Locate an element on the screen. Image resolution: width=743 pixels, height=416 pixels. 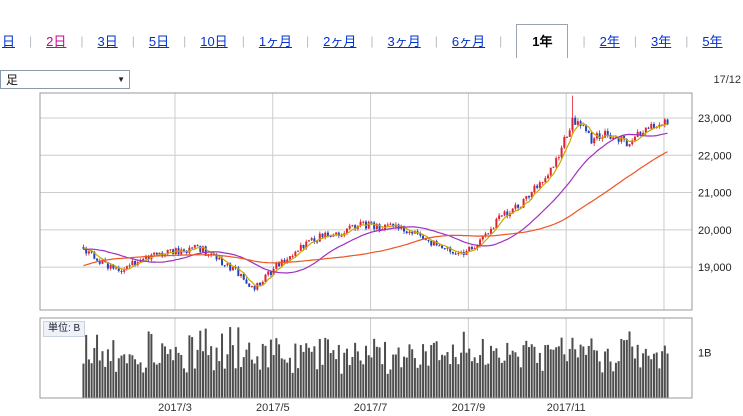
svg-text: 2017/7 is located at coordinates (371, 408).